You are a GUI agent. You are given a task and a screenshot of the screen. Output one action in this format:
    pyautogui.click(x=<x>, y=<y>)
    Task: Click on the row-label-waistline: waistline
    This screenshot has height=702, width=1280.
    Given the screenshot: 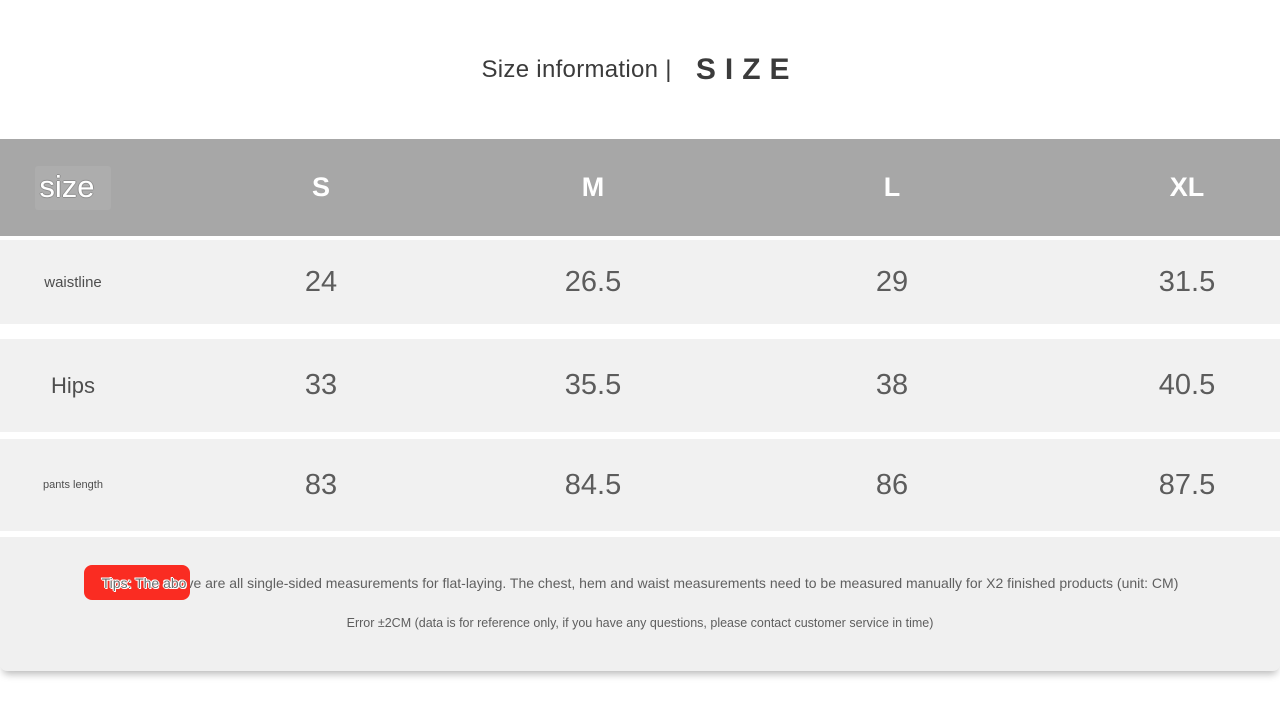 What is the action you would take?
    pyautogui.click(x=73, y=282)
    